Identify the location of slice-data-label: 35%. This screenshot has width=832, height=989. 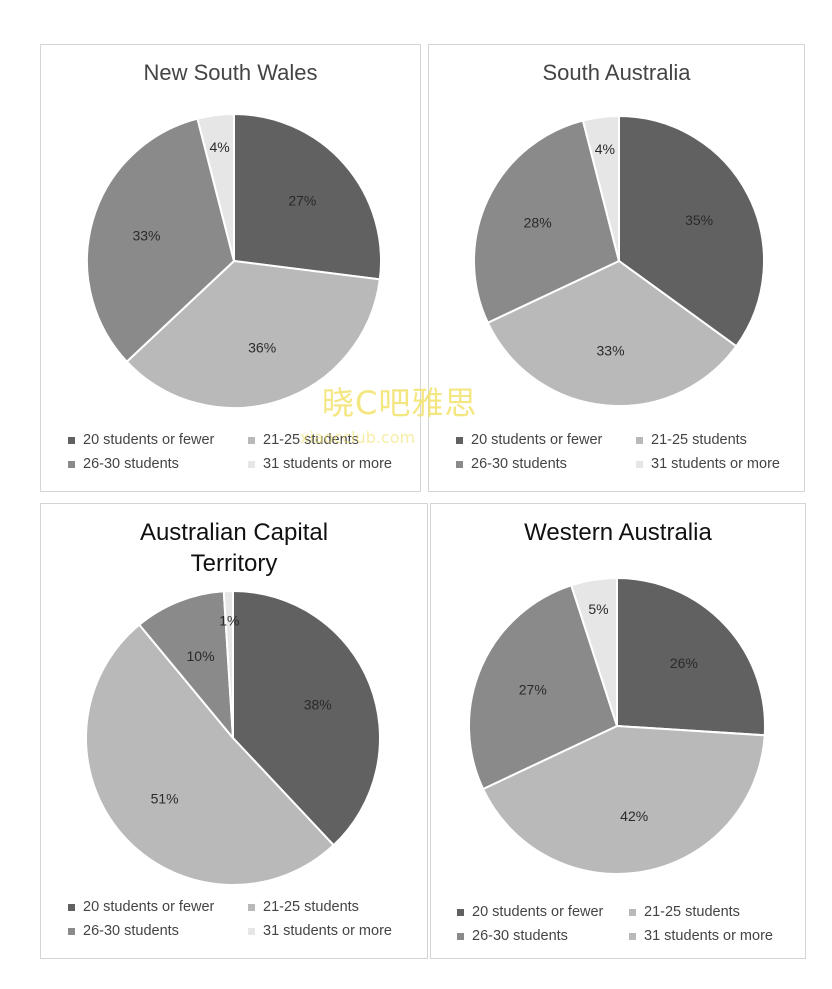
(699, 220).